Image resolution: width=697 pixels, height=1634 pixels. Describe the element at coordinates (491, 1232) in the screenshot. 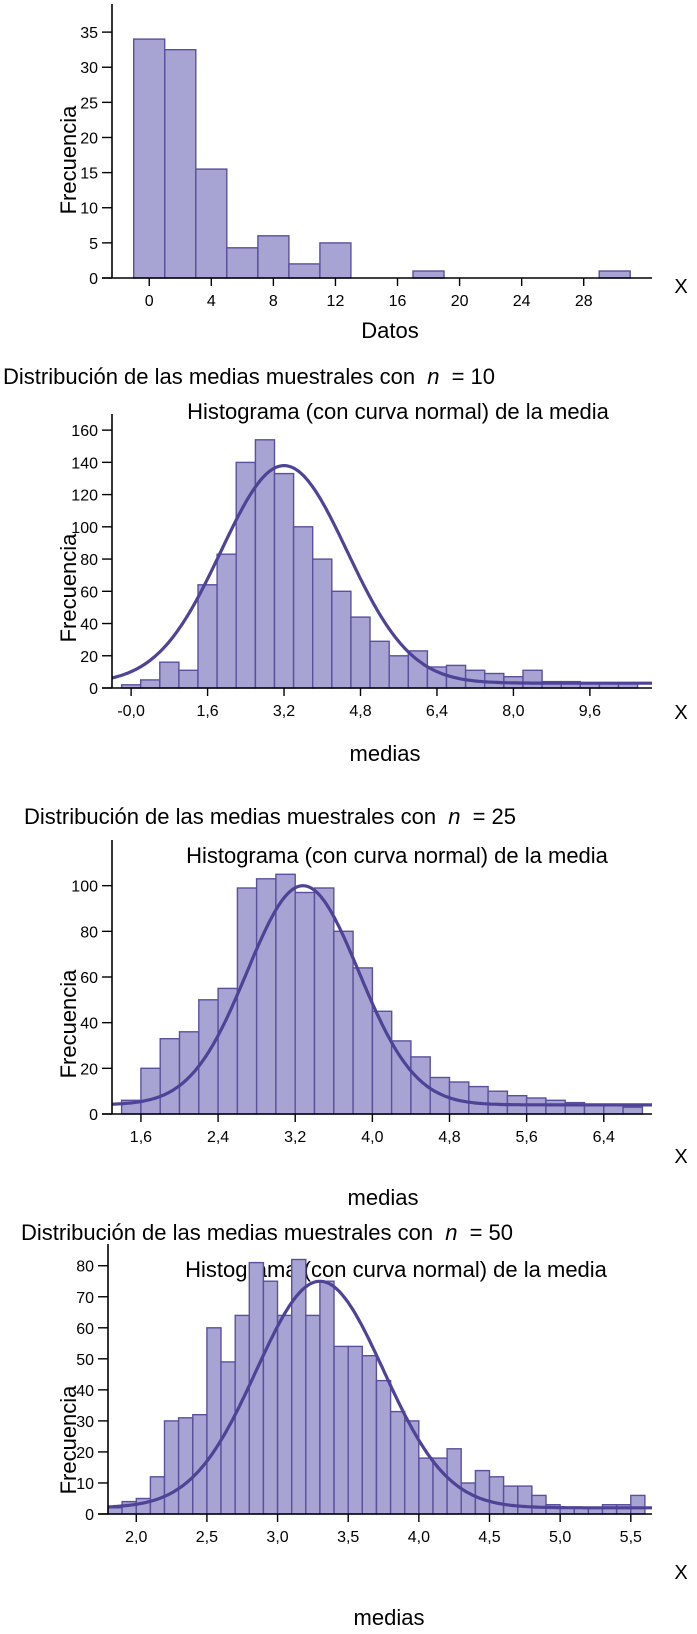

I see `chart-4-title-n-value: = 50` at that location.